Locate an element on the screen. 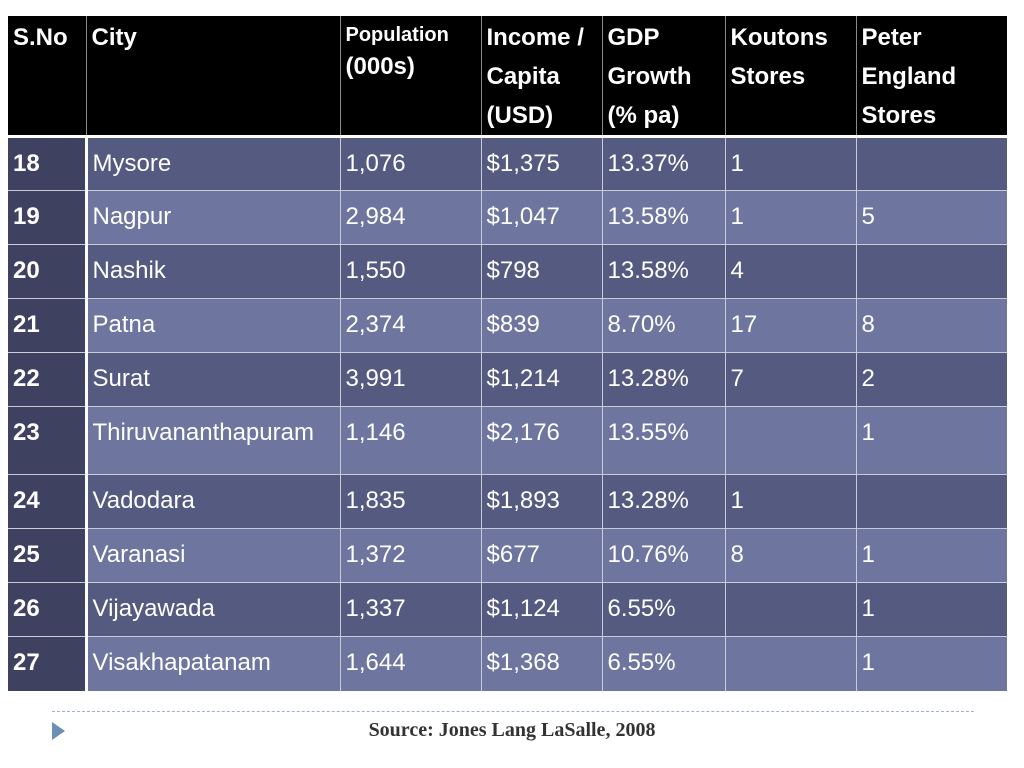 This screenshot has height=768, width=1024. cell-income: $1,368 is located at coordinates (542, 663).